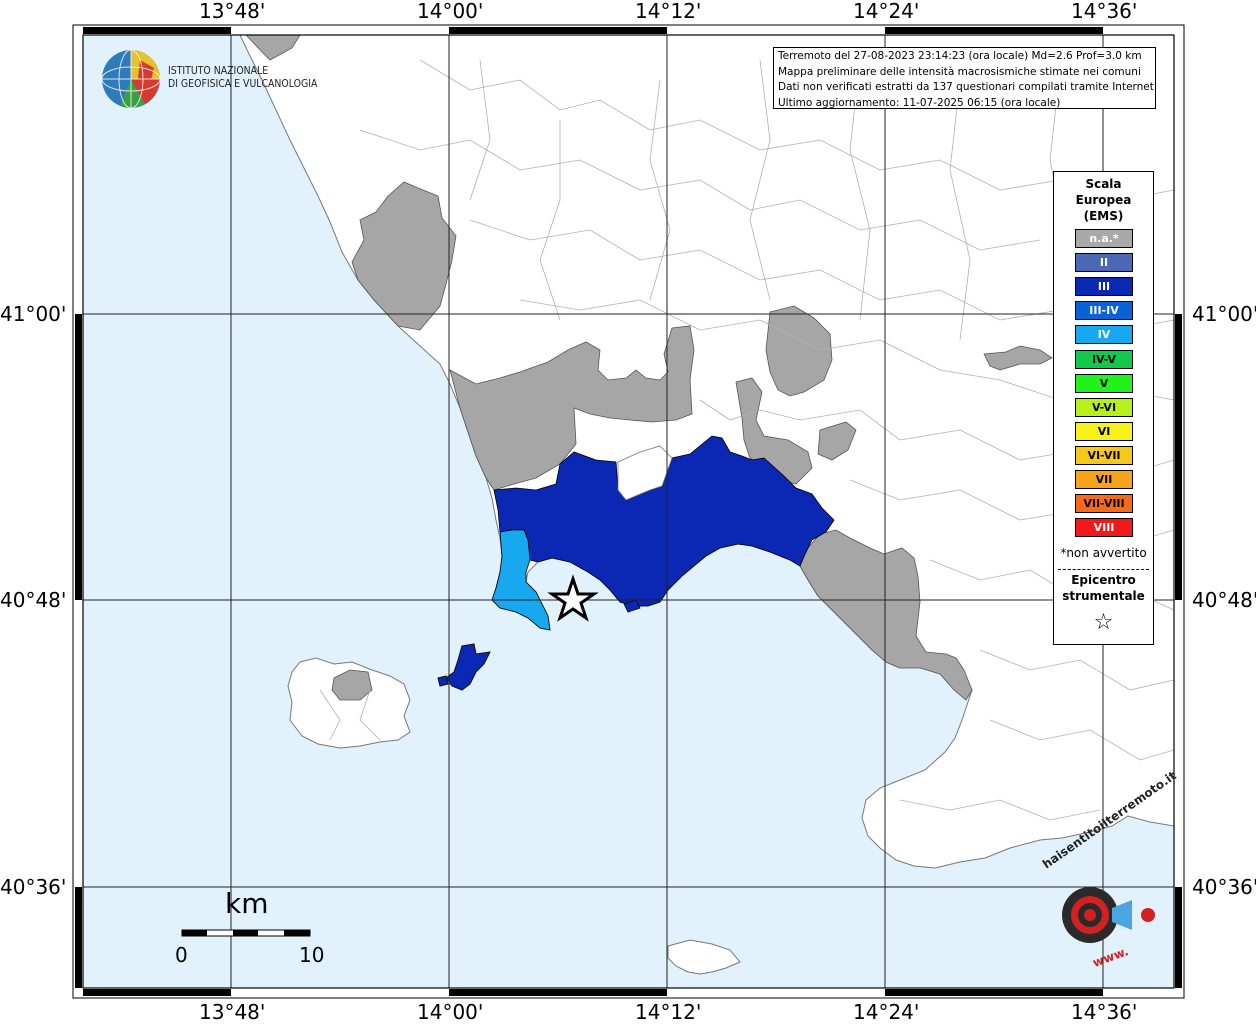  I want to click on legend-epicenter-line2: strumentale, so click(1103, 596).